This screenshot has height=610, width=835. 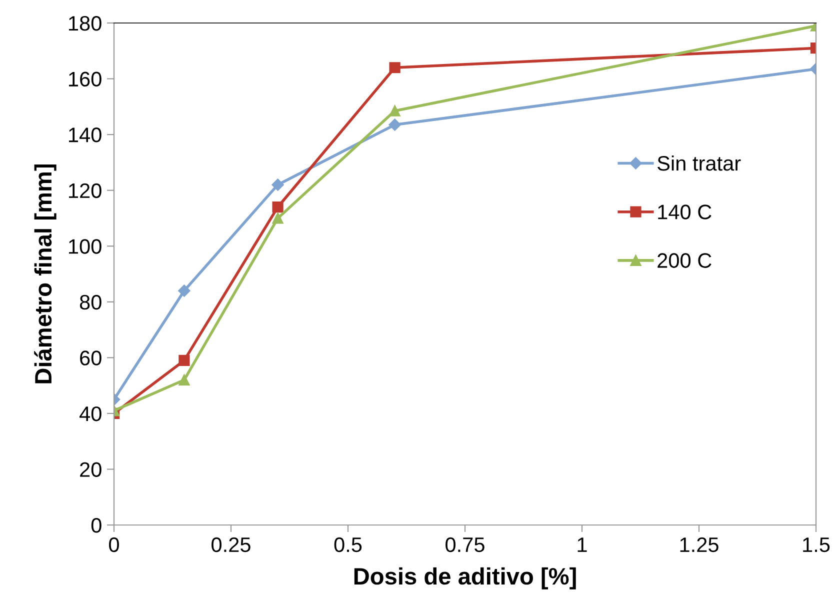 I want to click on legend-label: 140 C, so click(x=685, y=212).